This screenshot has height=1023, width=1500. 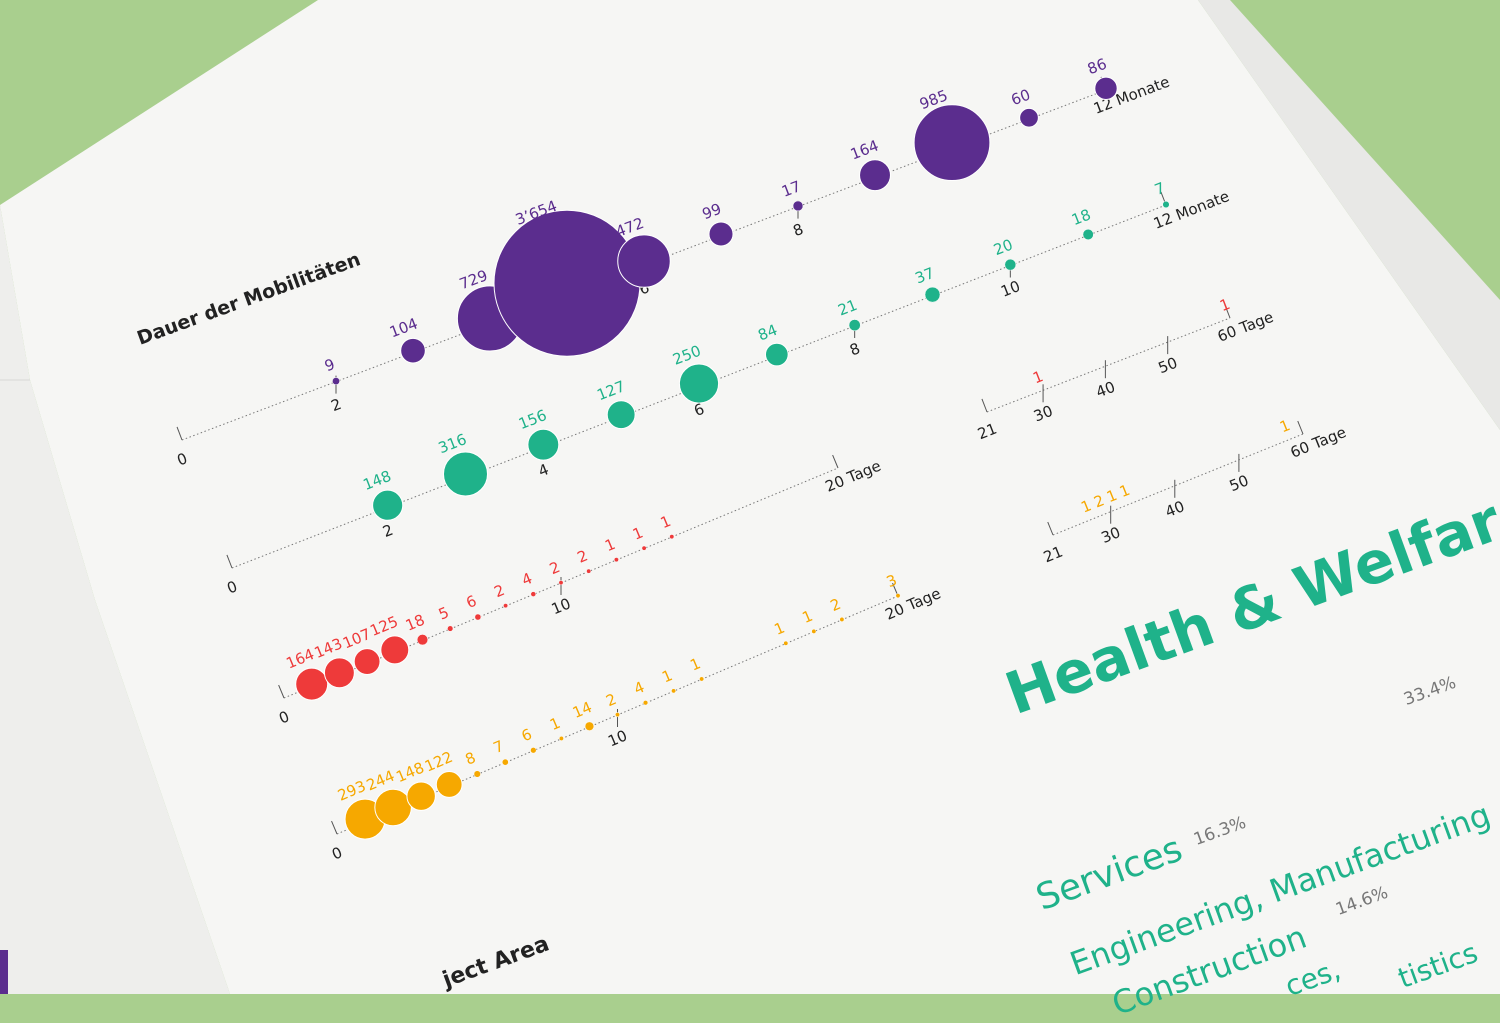 What do you see at coordinates (329, 365) in the screenshot?
I see `data-label: 9` at bounding box center [329, 365].